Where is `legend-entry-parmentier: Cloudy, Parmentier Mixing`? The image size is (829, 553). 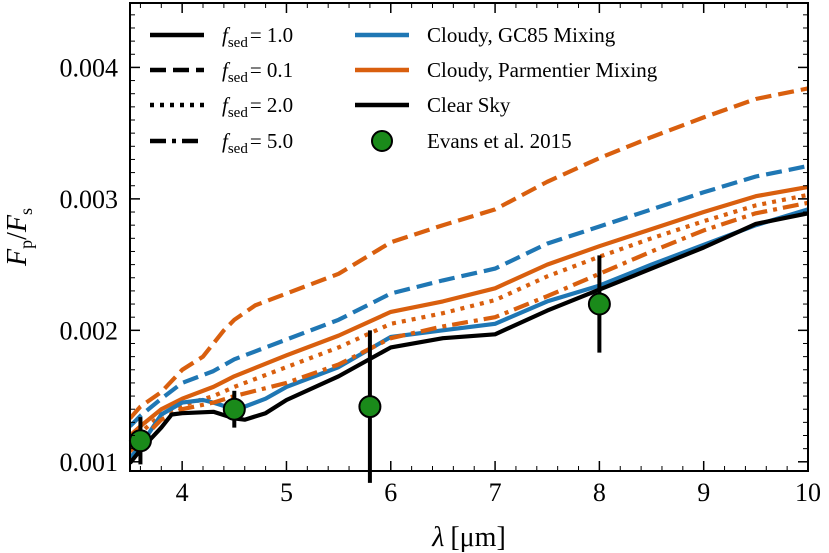
legend-entry-parmentier: Cloudy, Parmentier Mixing is located at coordinates (506, 70).